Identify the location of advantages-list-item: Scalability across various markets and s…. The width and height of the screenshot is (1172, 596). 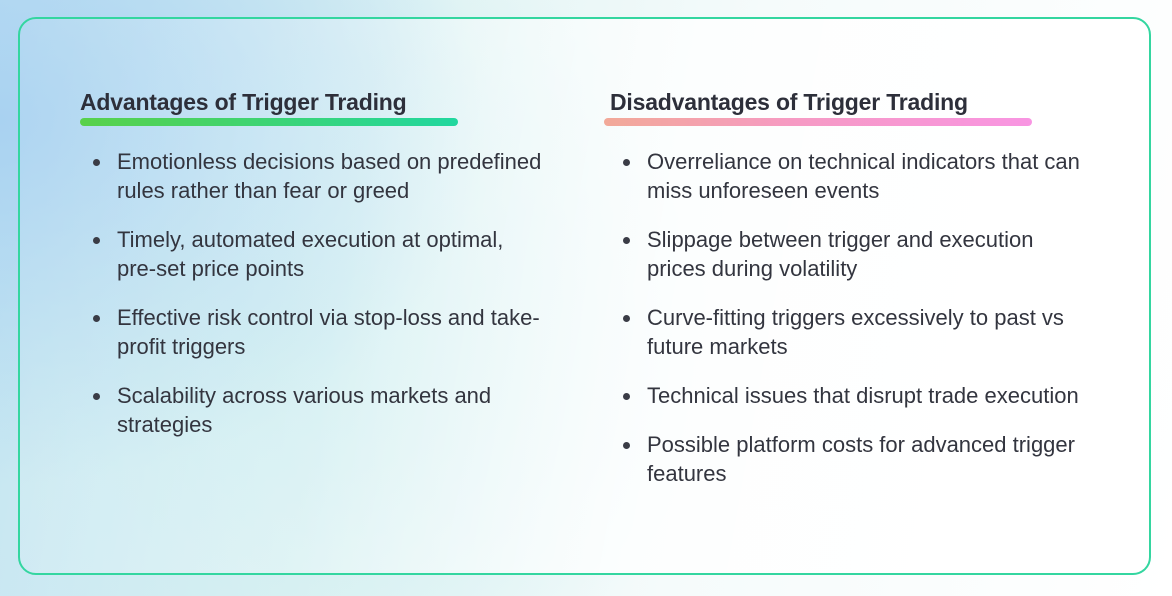
(318, 410).